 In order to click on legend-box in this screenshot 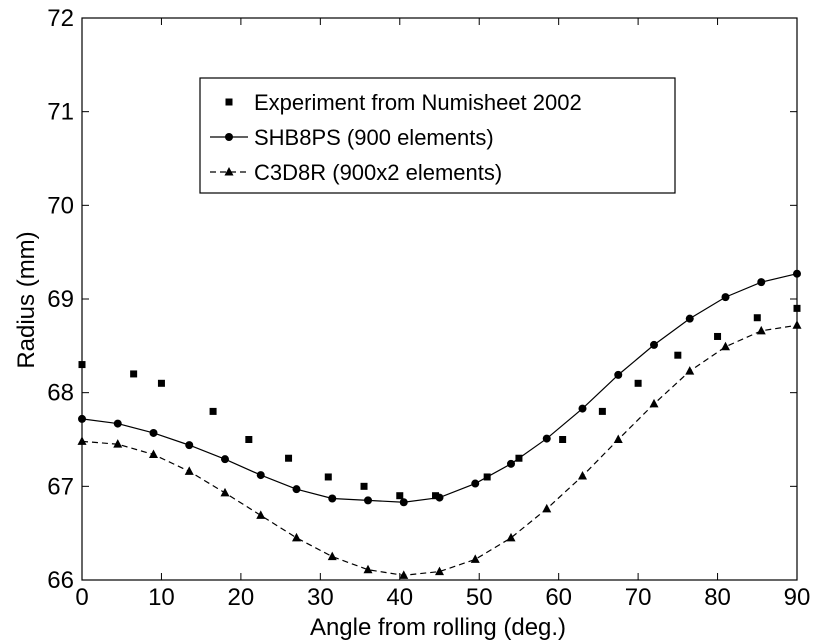, I will do `click(437, 135)`.